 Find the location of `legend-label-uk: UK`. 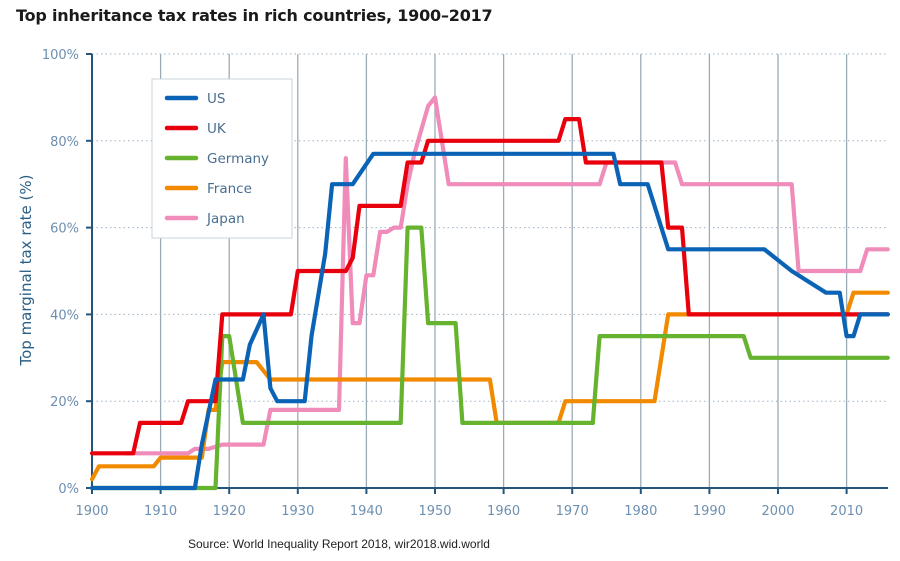

legend-label-uk: UK is located at coordinates (217, 129).